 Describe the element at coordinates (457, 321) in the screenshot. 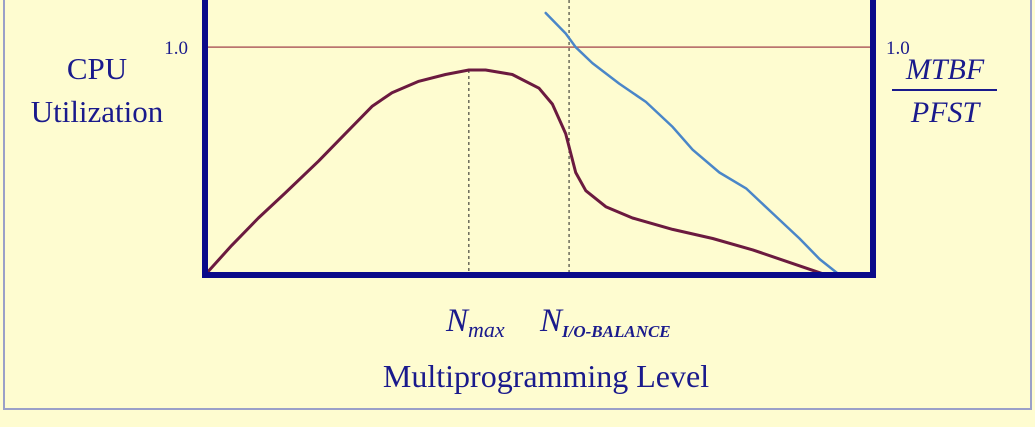

I see `marker-label-base-0: N` at that location.